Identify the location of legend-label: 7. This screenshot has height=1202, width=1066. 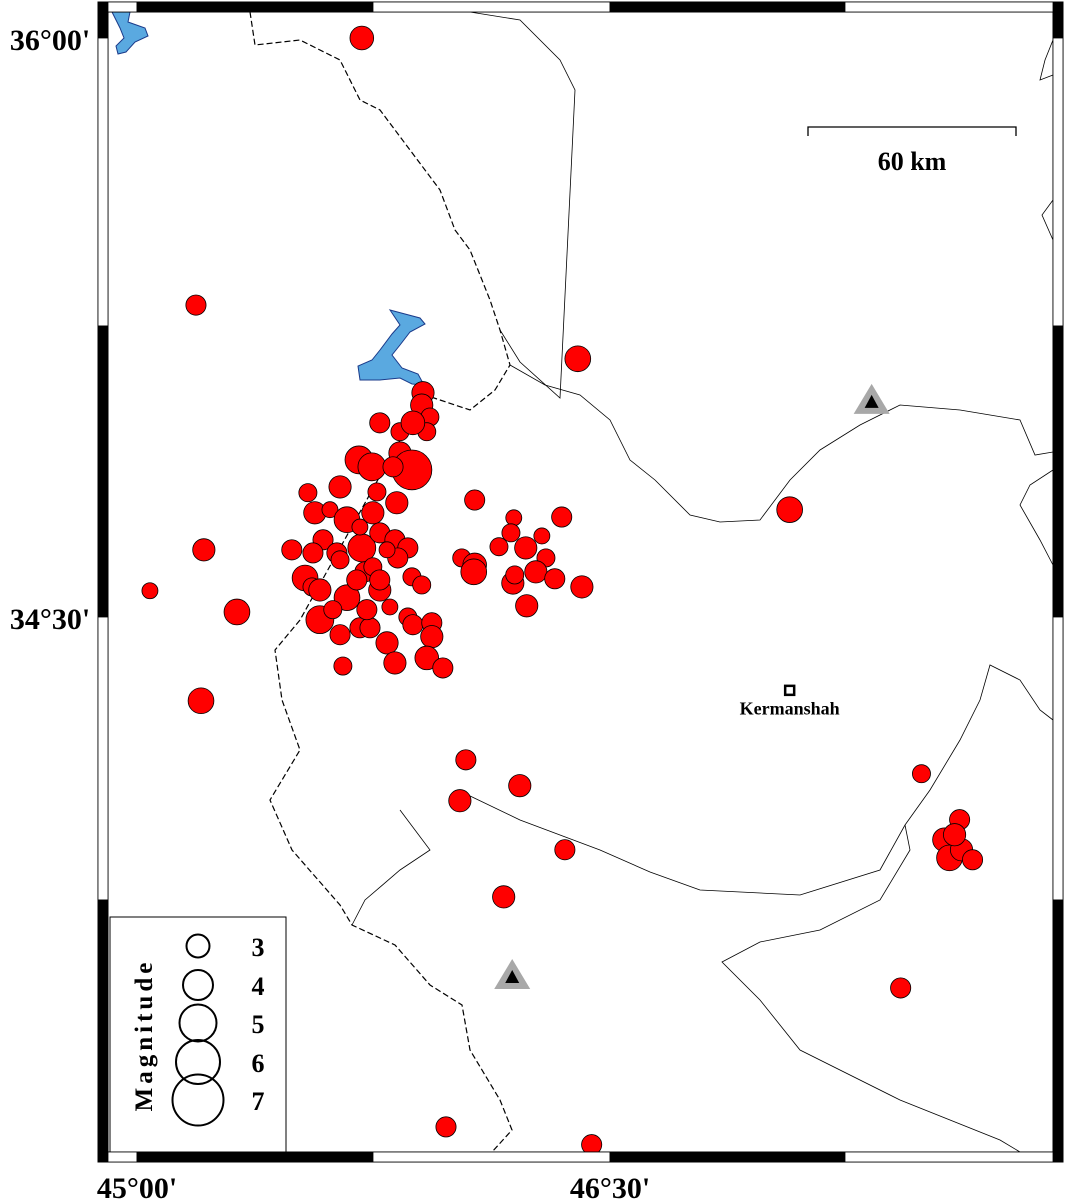
(258, 1101).